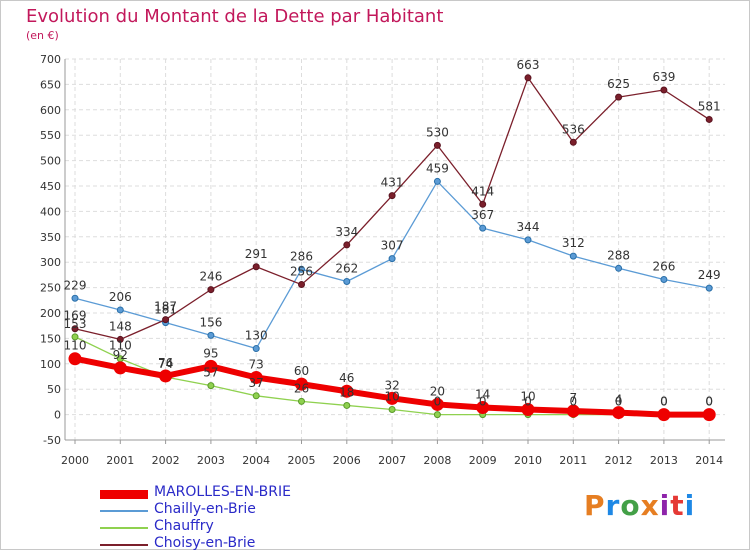 Image resolution: width=750 pixels, height=550 pixels. I want to click on data-label-choisy: 246, so click(210, 277).